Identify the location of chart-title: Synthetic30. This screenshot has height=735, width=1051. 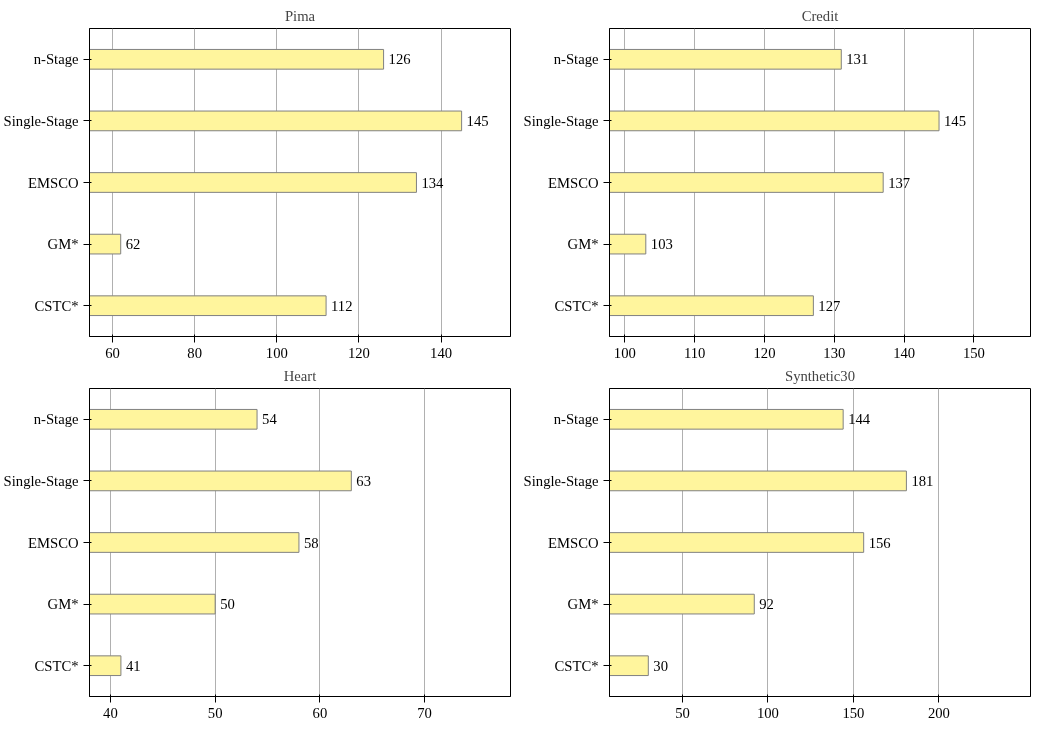
(820, 375).